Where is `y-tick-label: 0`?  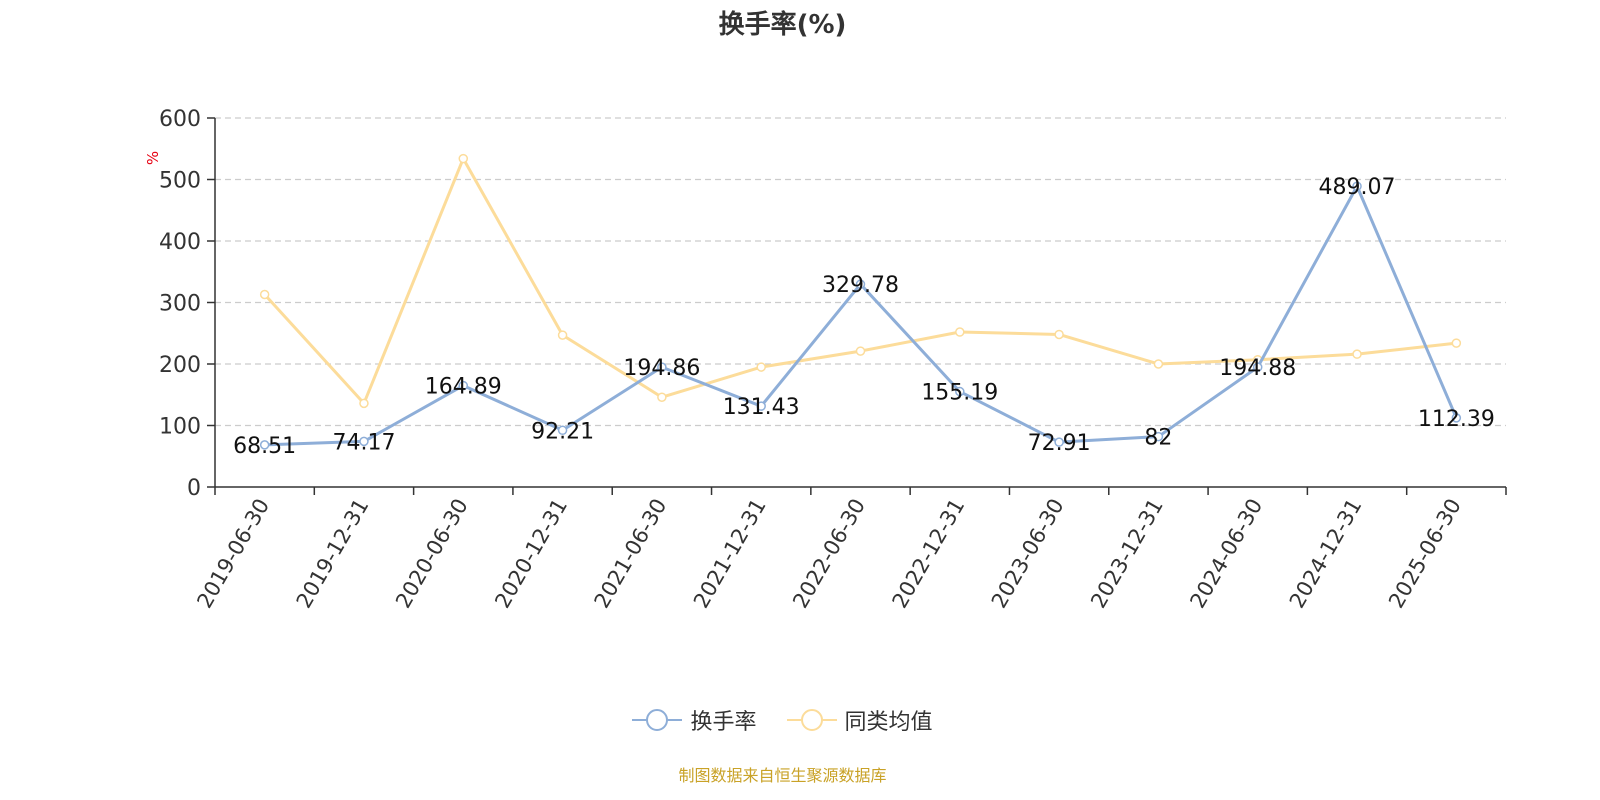 y-tick-label: 0 is located at coordinates (194, 488).